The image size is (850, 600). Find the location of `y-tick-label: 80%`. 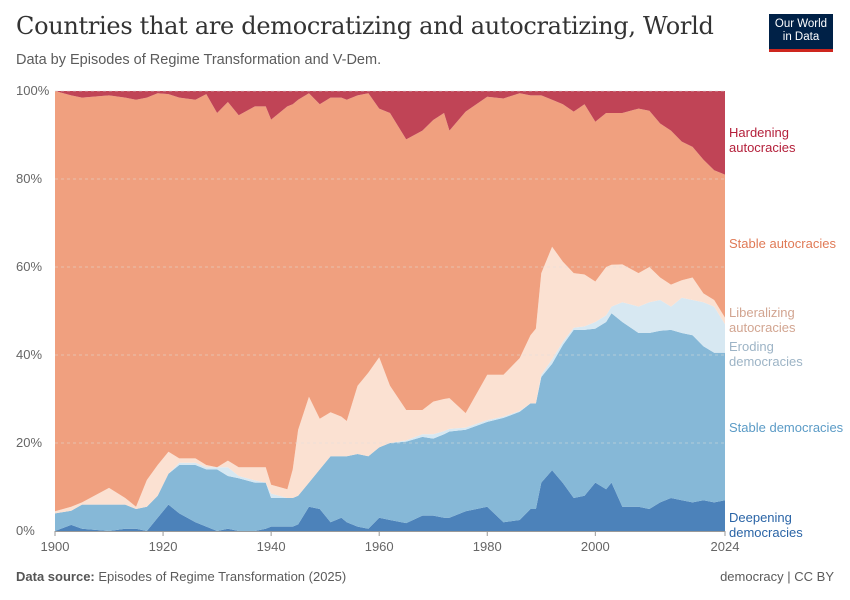

y-tick-label: 80% is located at coordinates (29, 178).